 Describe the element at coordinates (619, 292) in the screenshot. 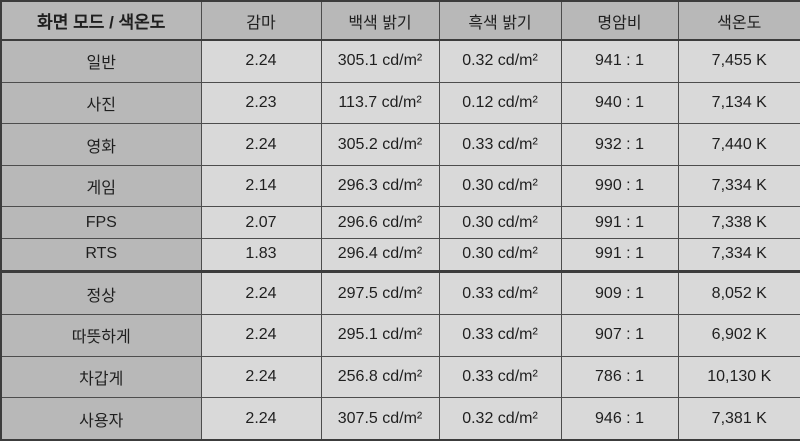

I see `contrast-ratio-value: 909 : 1` at that location.